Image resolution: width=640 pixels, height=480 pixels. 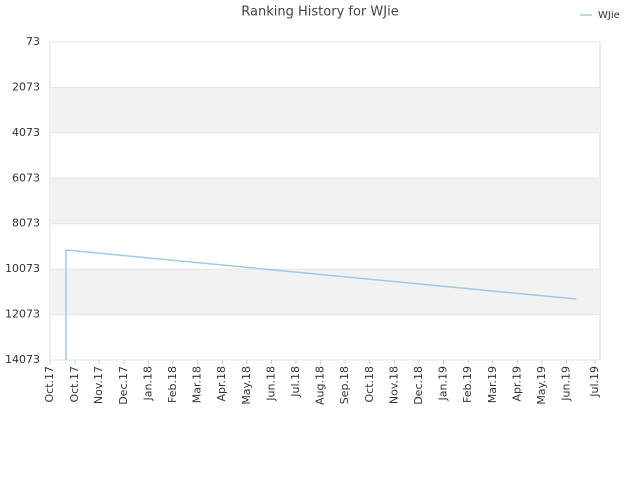 What do you see at coordinates (33, 41) in the screenshot?
I see `y-tick-label: 73` at bounding box center [33, 41].